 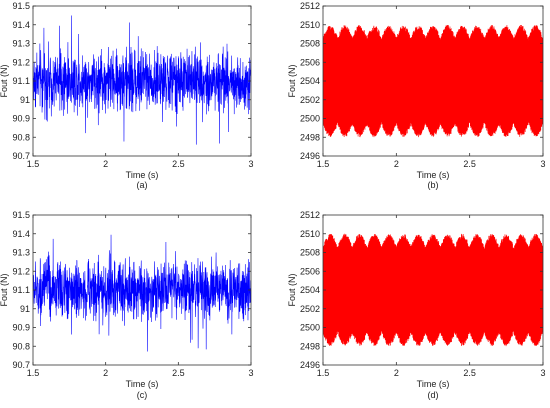 I want to click on panel-caption: (a), so click(x=142, y=185).